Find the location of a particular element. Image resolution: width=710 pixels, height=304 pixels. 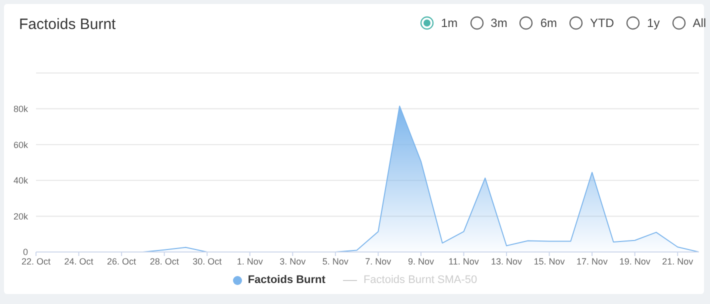

x-tick-label: 15. Nov is located at coordinates (550, 261).